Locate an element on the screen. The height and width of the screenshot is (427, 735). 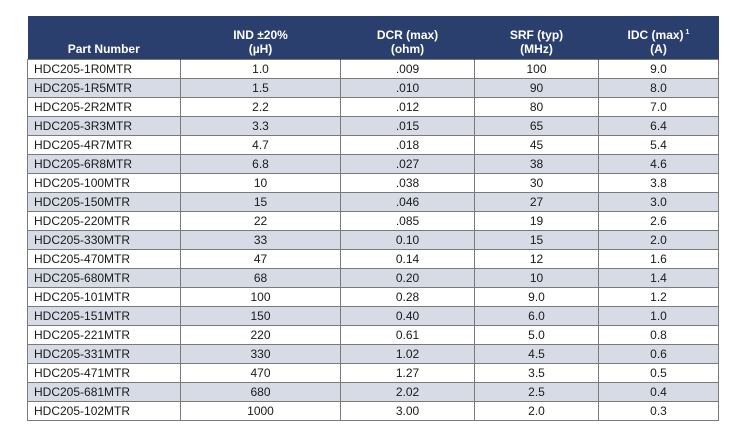
cell-dcr: 0.10 is located at coordinates (407, 240).